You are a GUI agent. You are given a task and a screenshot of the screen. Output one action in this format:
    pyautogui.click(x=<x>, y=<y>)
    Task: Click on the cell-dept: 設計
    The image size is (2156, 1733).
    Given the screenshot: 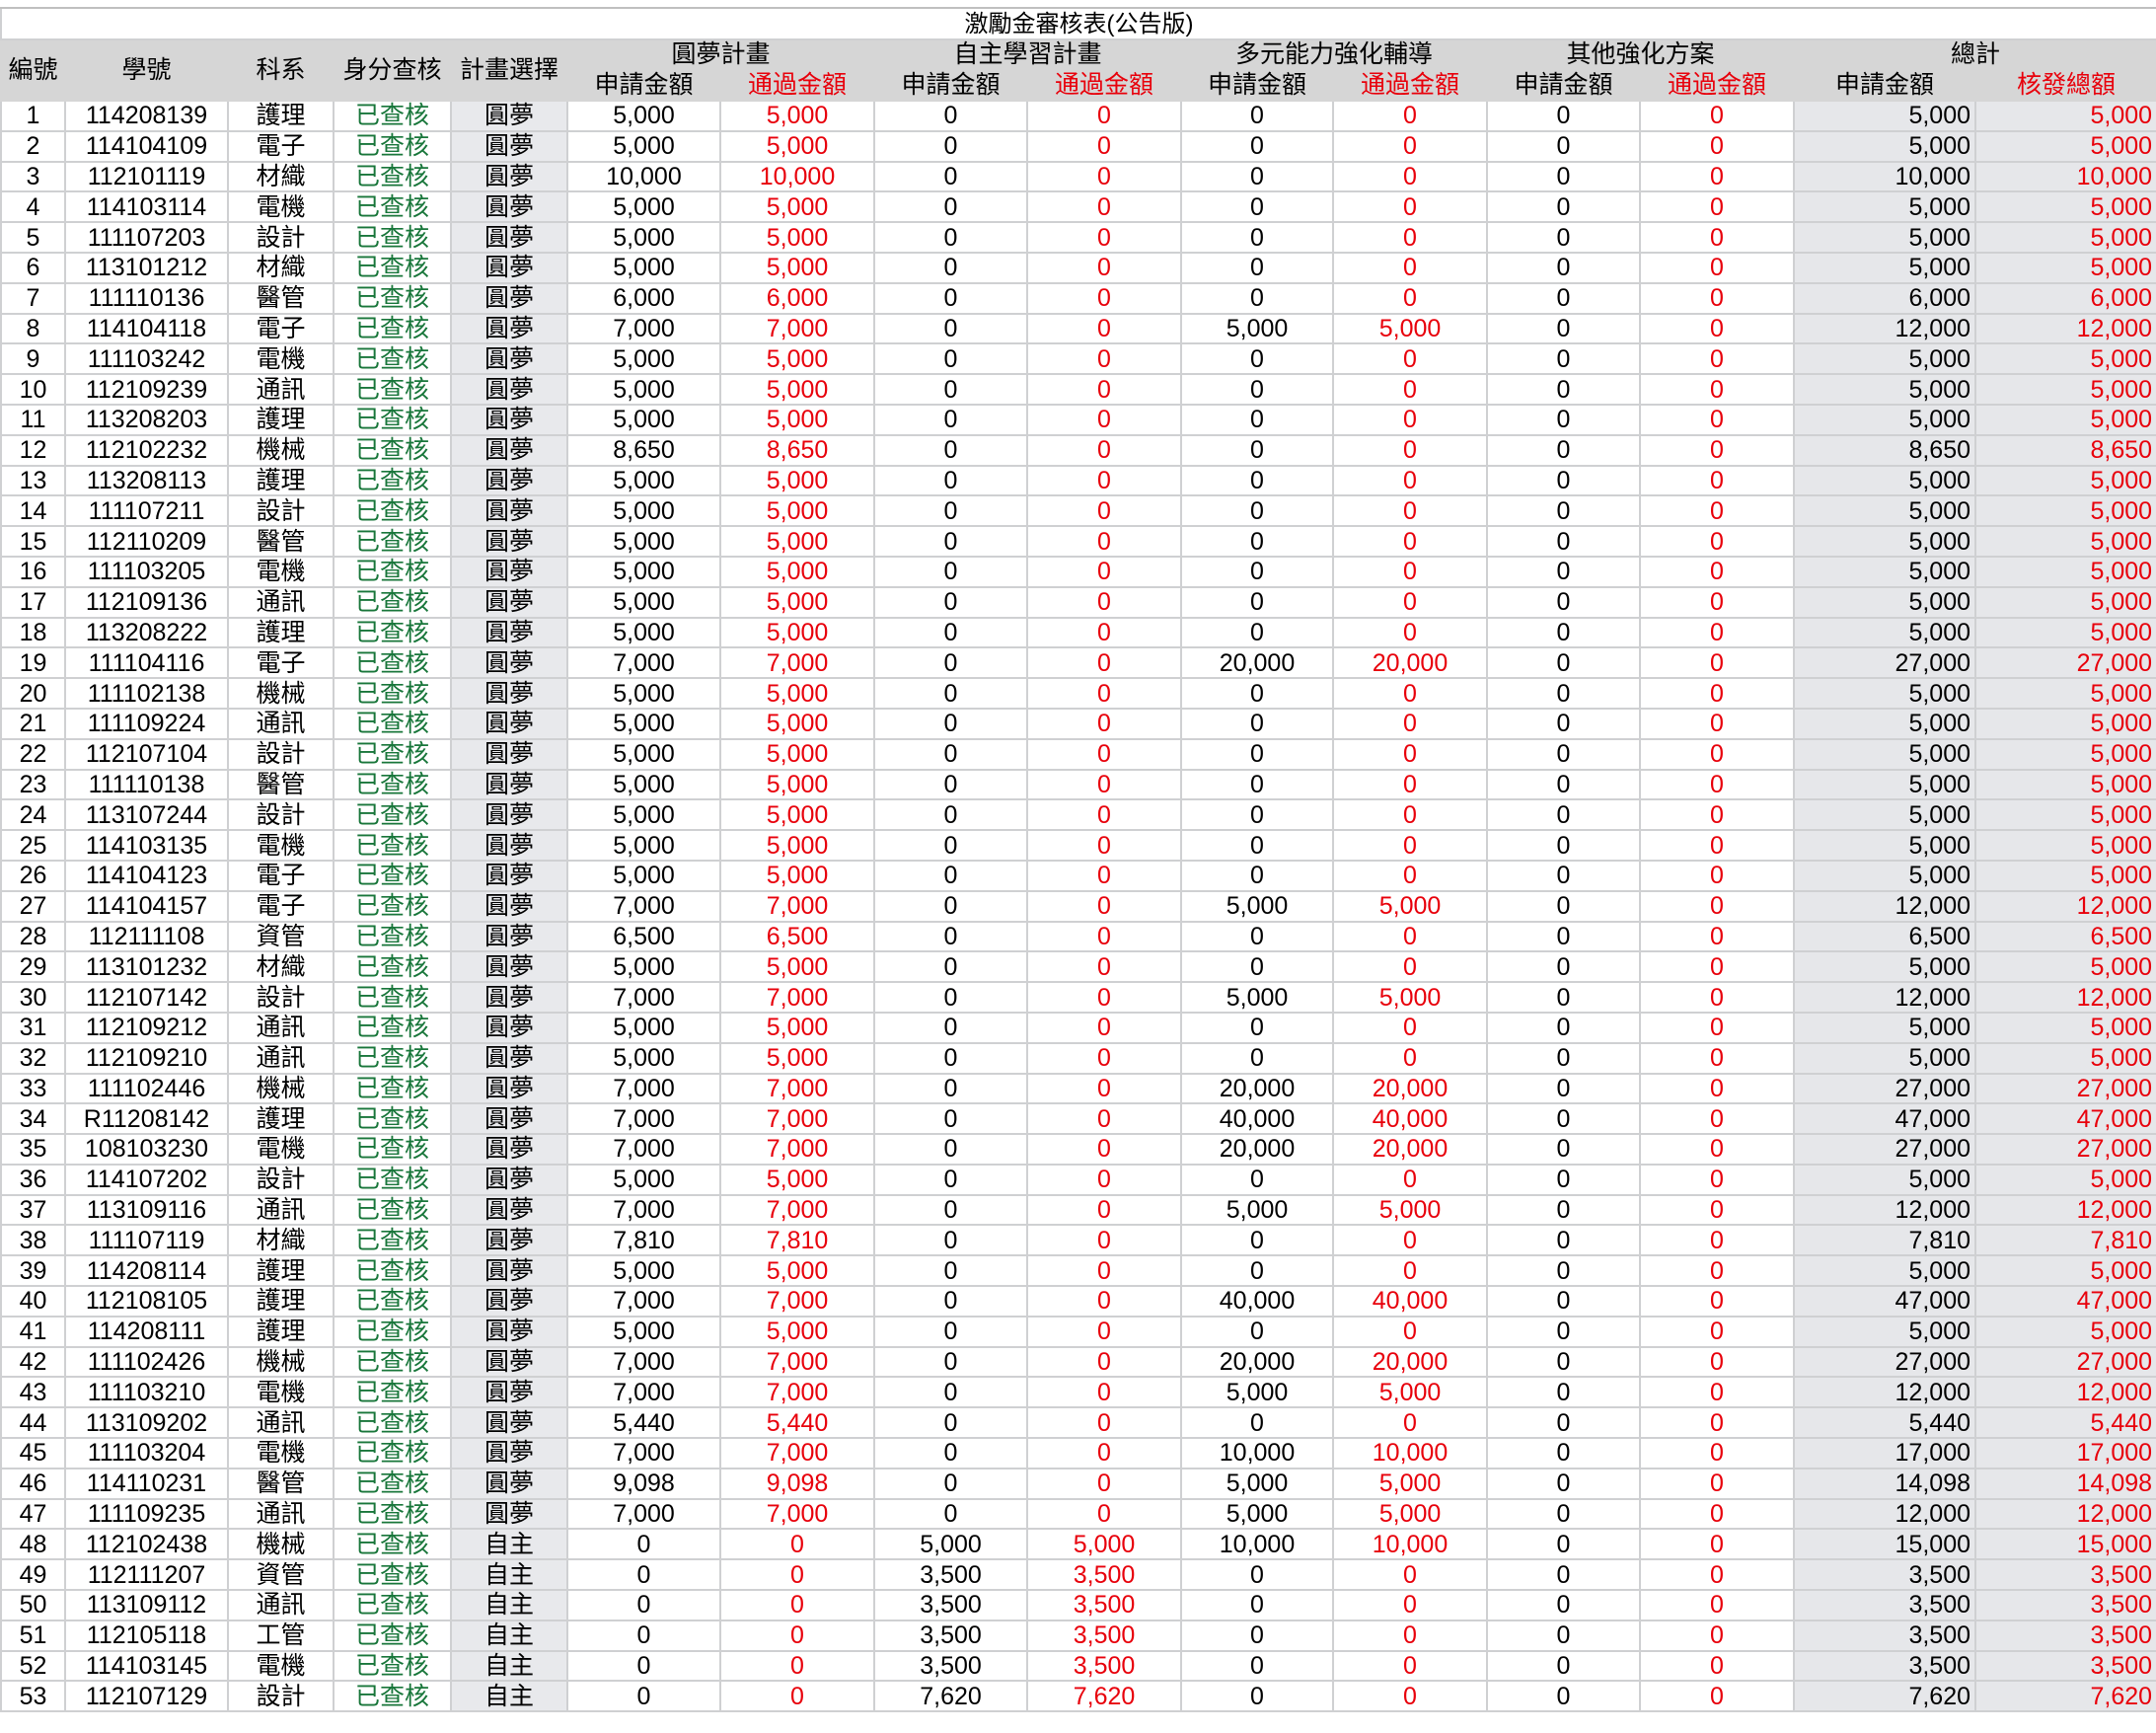 What is the action you would take?
    pyautogui.click(x=281, y=997)
    